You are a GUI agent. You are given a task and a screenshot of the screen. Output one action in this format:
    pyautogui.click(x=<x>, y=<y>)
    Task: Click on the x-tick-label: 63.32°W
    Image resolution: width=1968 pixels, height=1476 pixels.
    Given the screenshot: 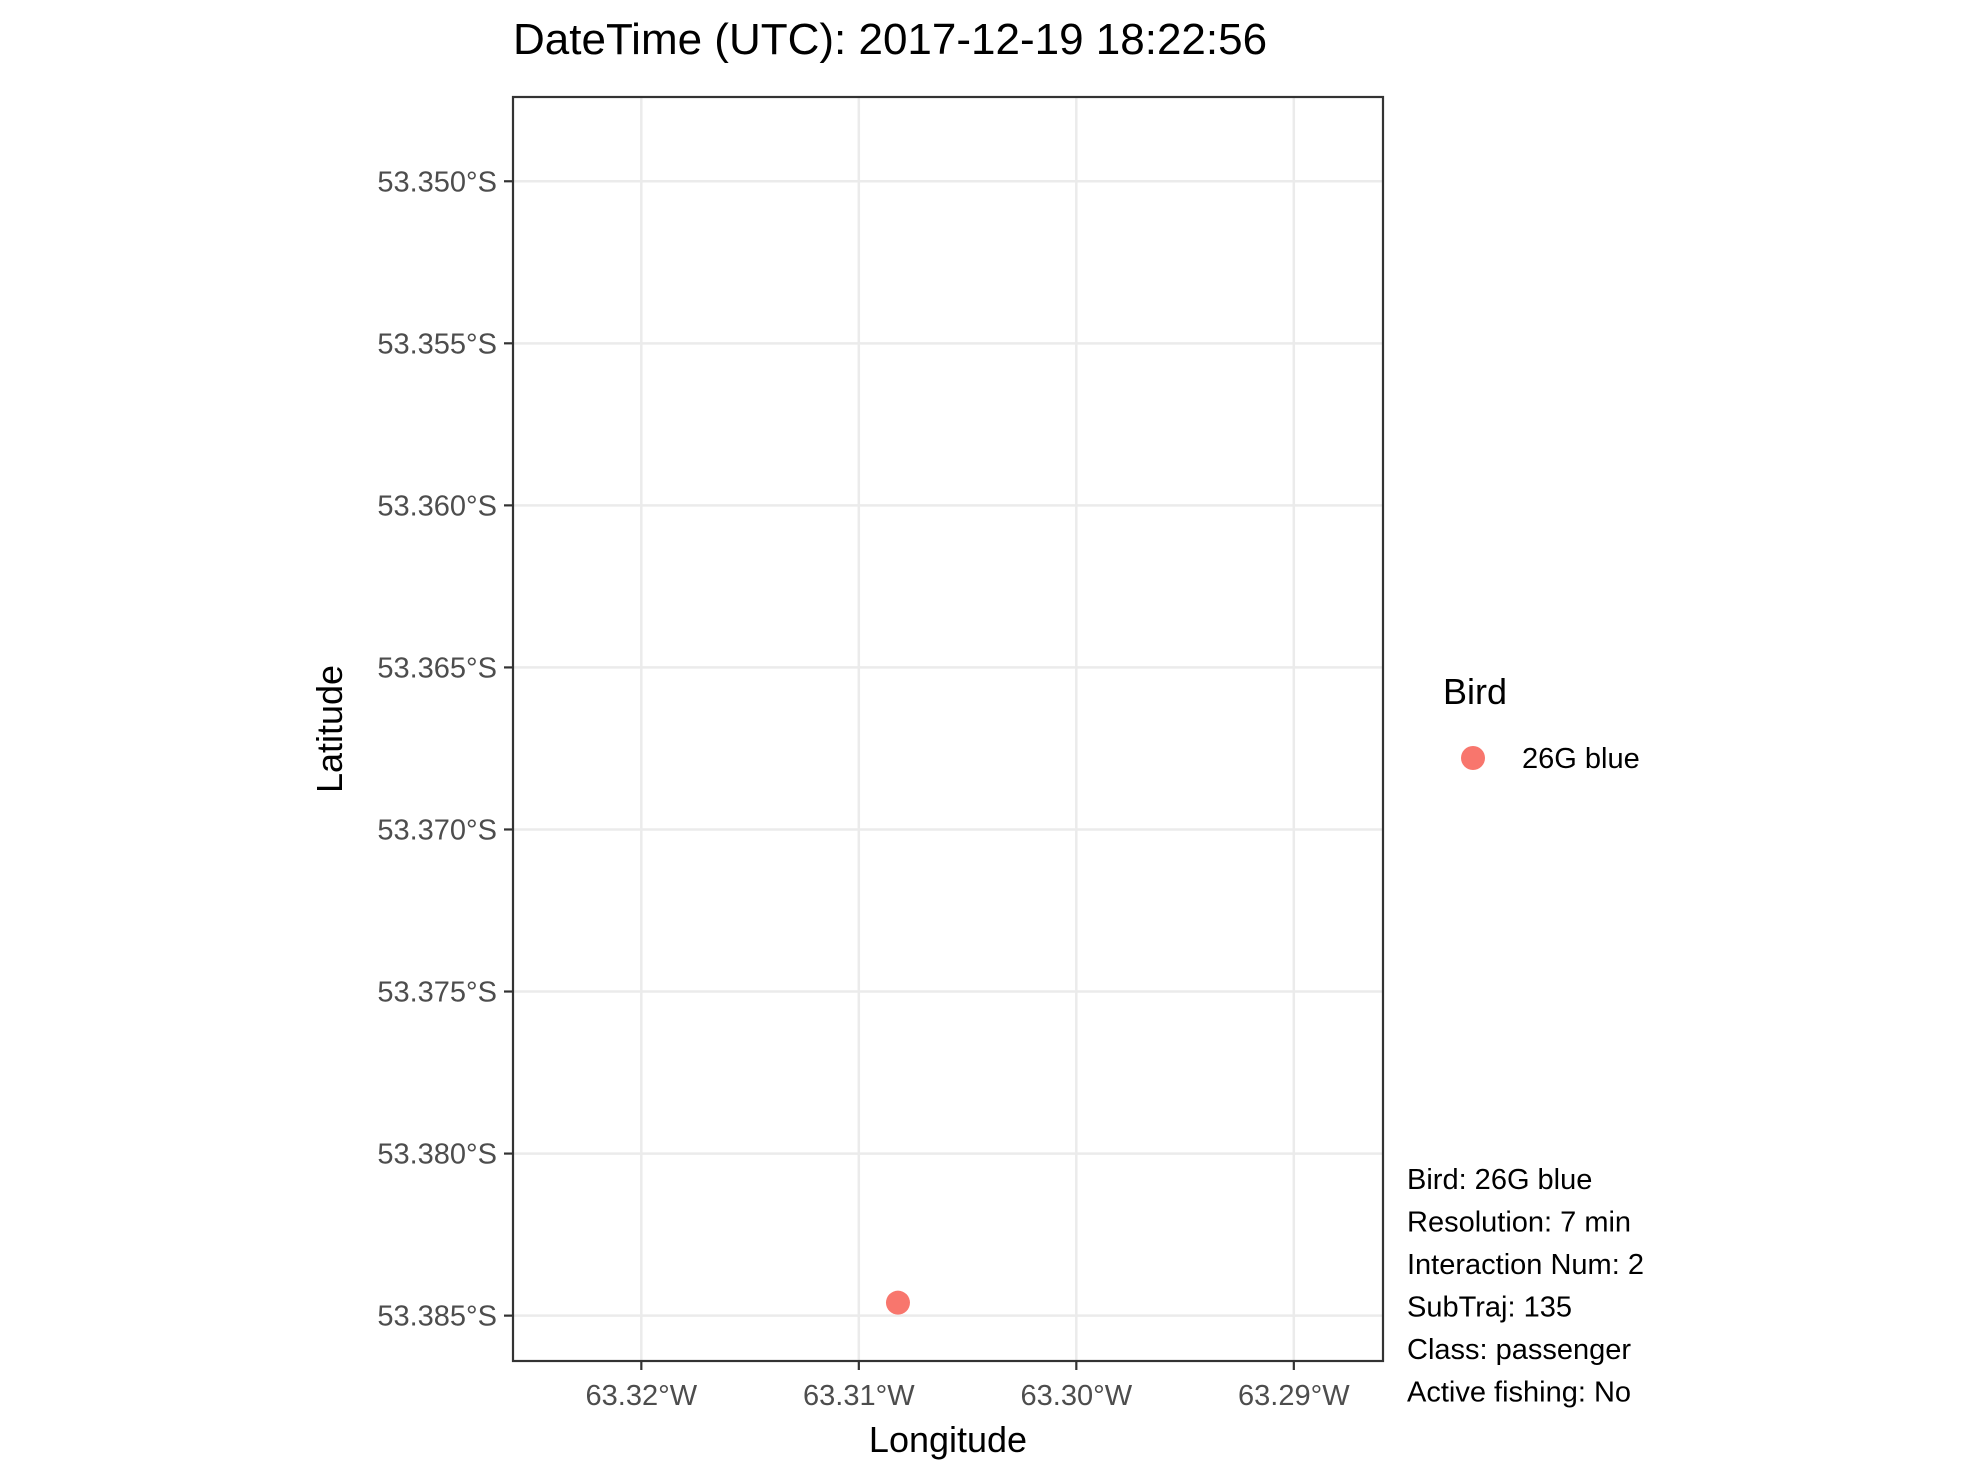 What is the action you would take?
    pyautogui.click(x=642, y=1396)
    